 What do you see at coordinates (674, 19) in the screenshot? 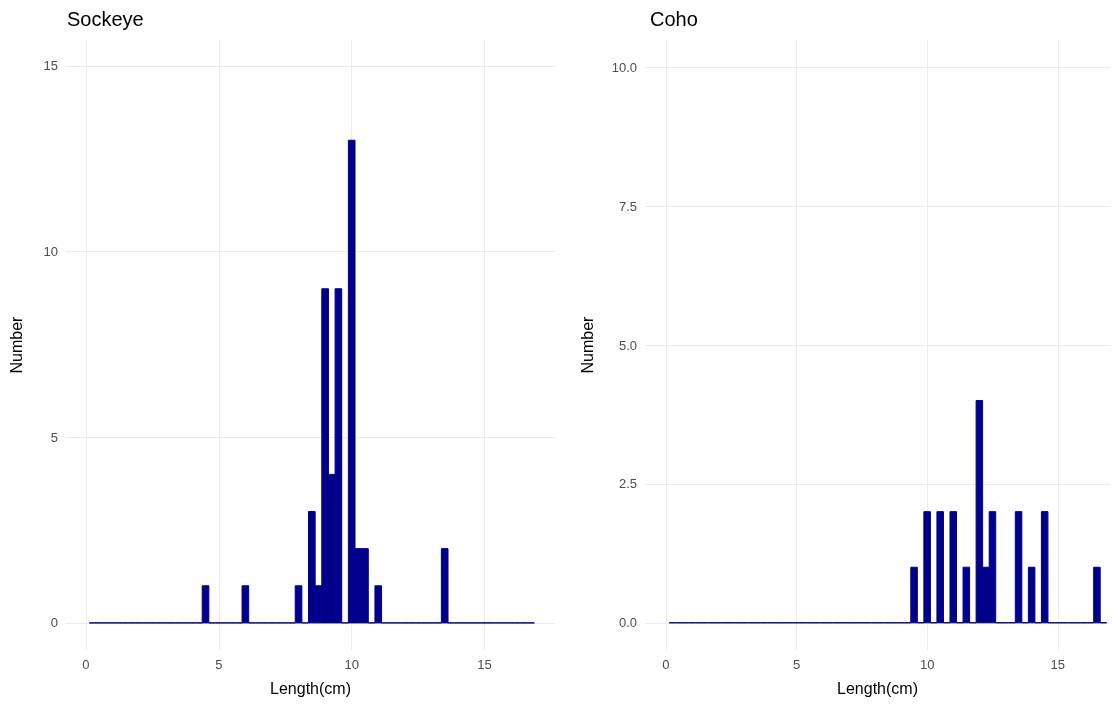
I see `chart-title: Coho` at bounding box center [674, 19].